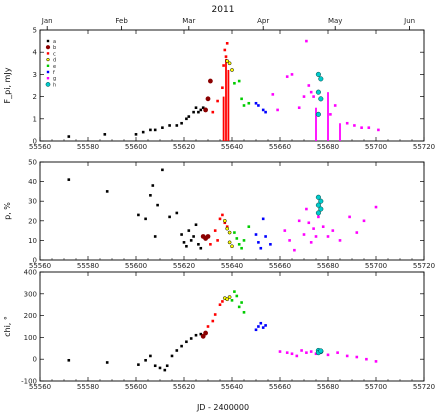 The image size is (436, 419). I want to click on legend-label: c, so click(54, 54).